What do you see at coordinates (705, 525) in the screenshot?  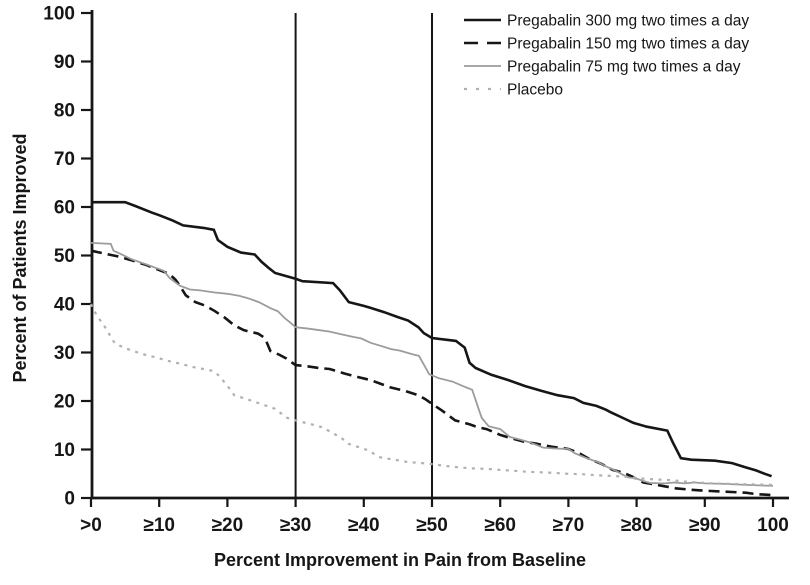 I see `x-tick-label: ≥90` at bounding box center [705, 525].